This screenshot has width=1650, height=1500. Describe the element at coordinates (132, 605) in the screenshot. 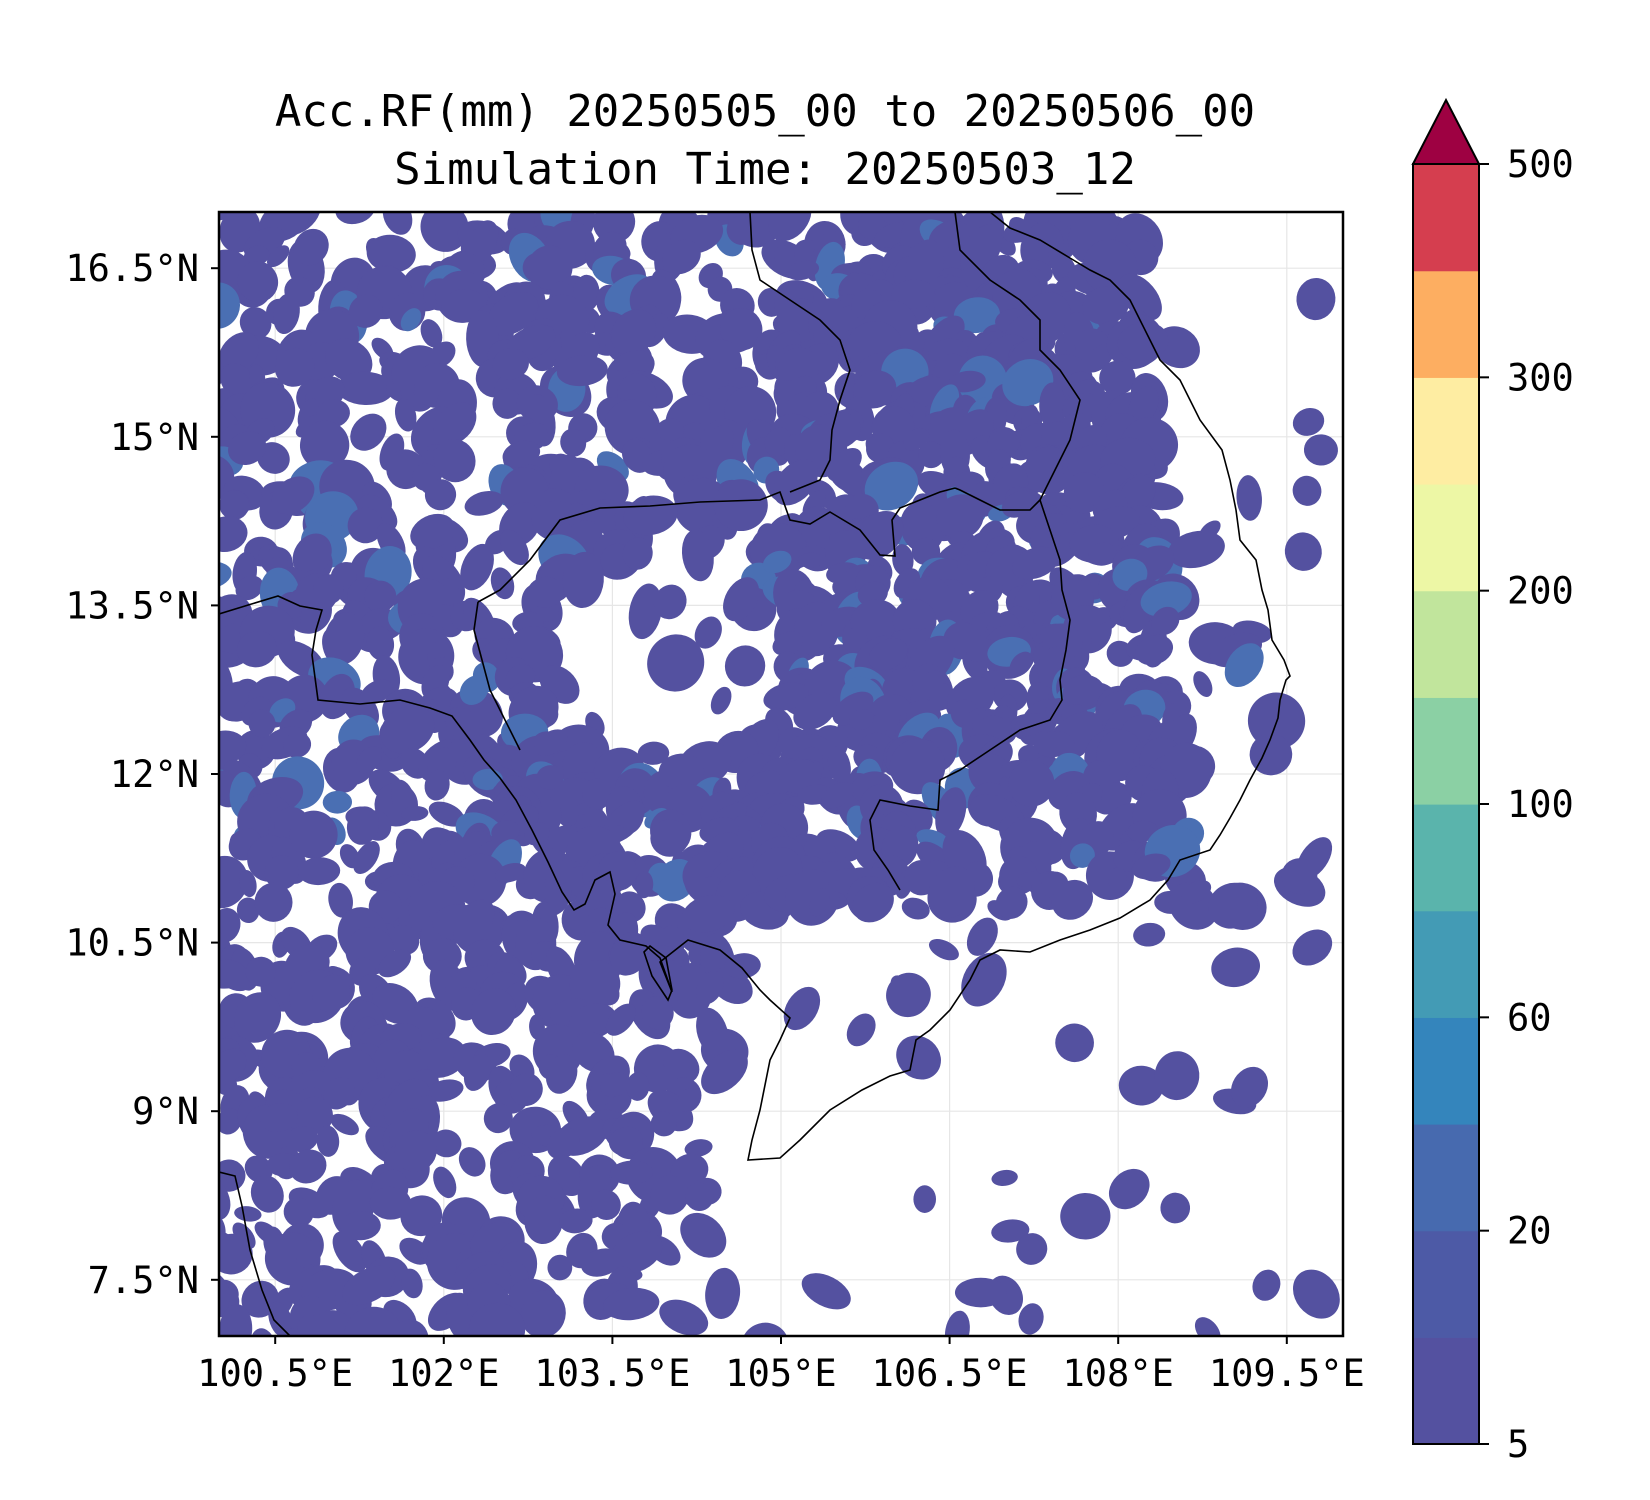

I see `lat-tick-label: 13.5°N` at that location.